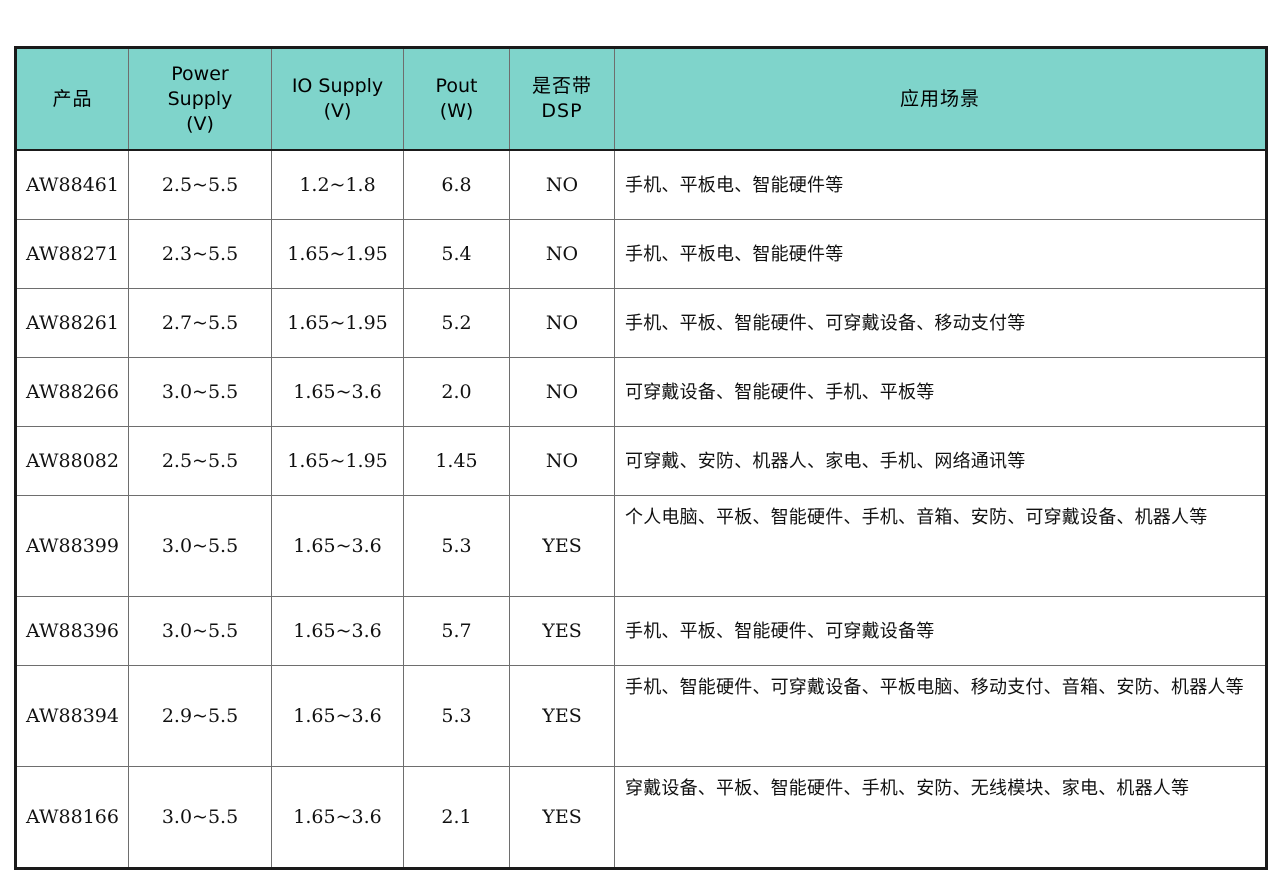 Image resolution: width=1280 pixels, height=870 pixels. I want to click on column-header-power-supply: Power Supply (V), so click(200, 99).